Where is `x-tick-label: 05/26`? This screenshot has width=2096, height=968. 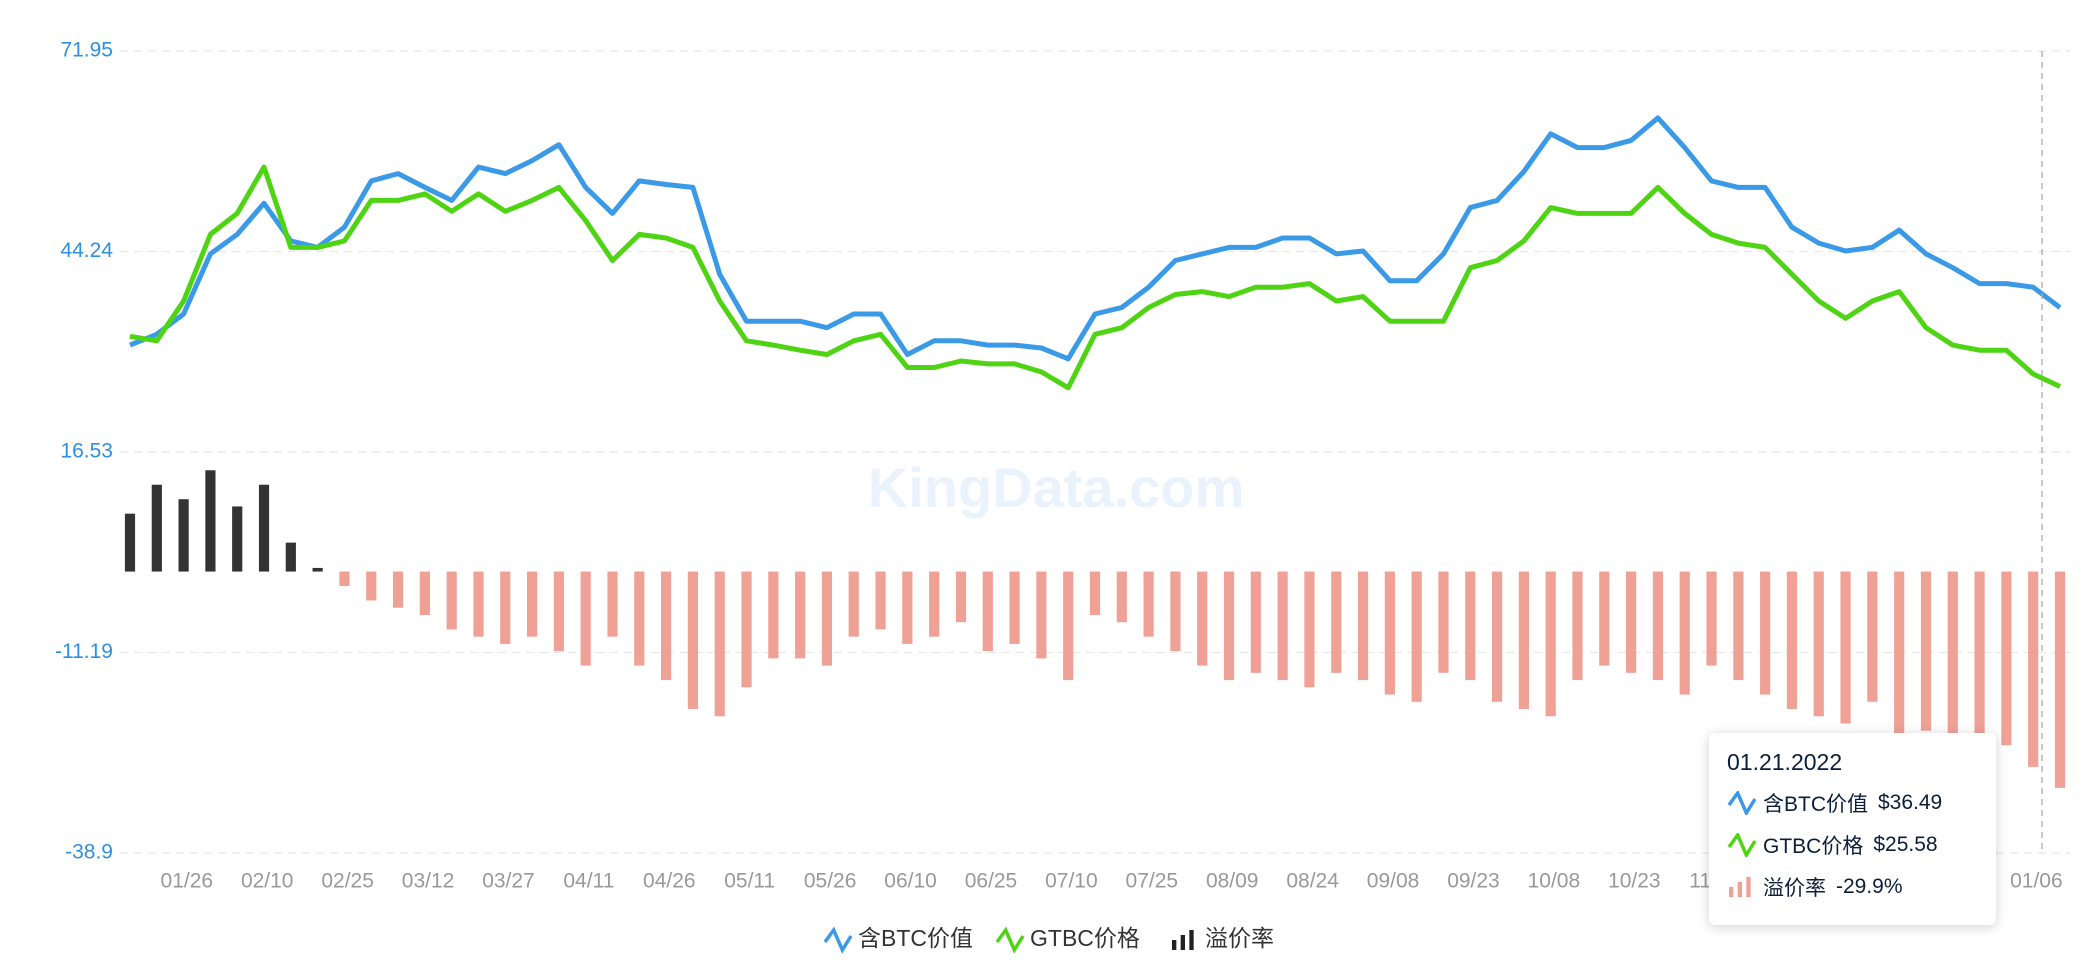
x-tick-label: 05/26 is located at coordinates (830, 881).